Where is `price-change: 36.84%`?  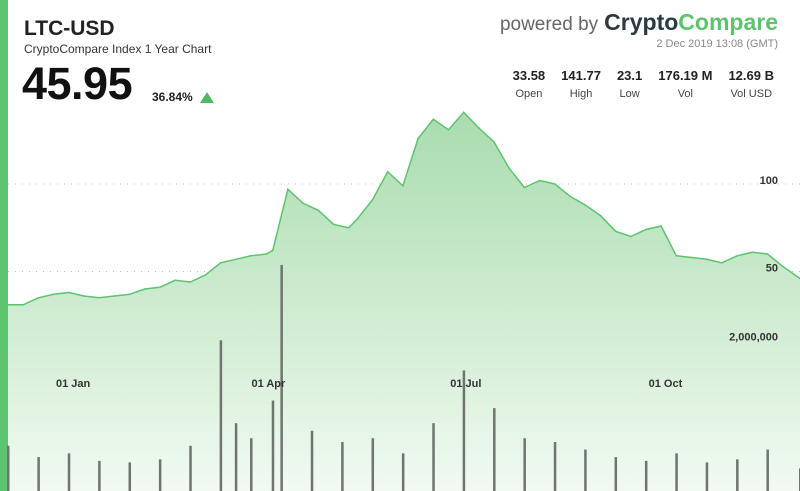
price-change: 36.84% is located at coordinates (172, 97).